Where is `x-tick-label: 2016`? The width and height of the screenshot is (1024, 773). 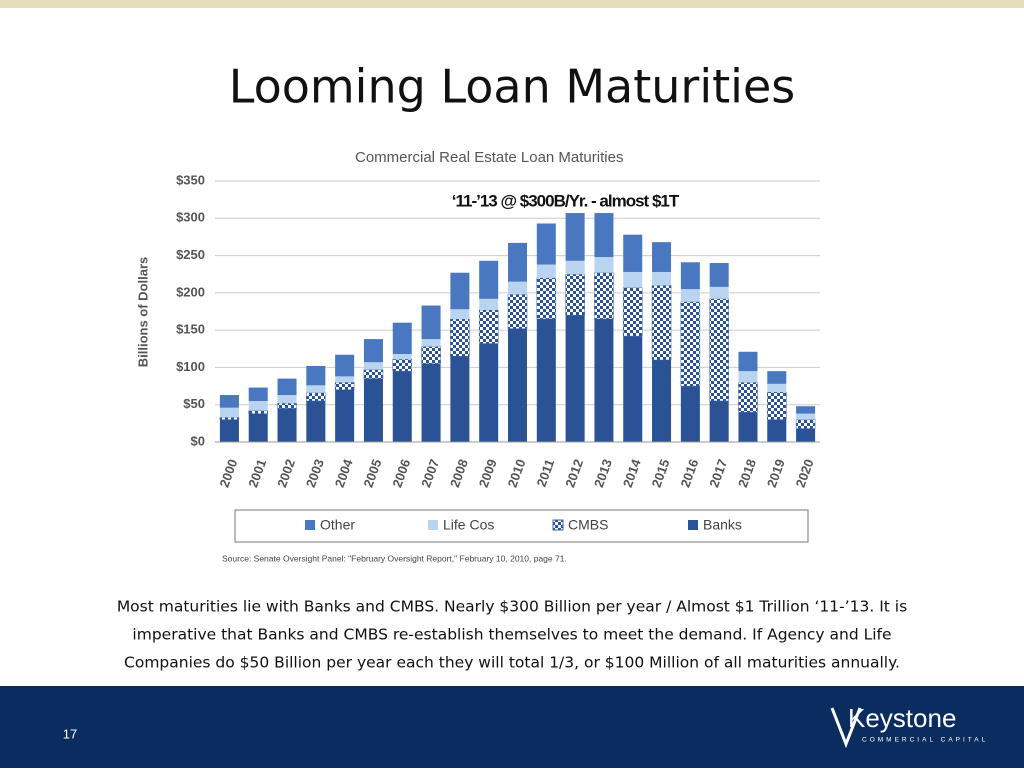 x-tick-label: 2016 is located at coordinates (689, 473).